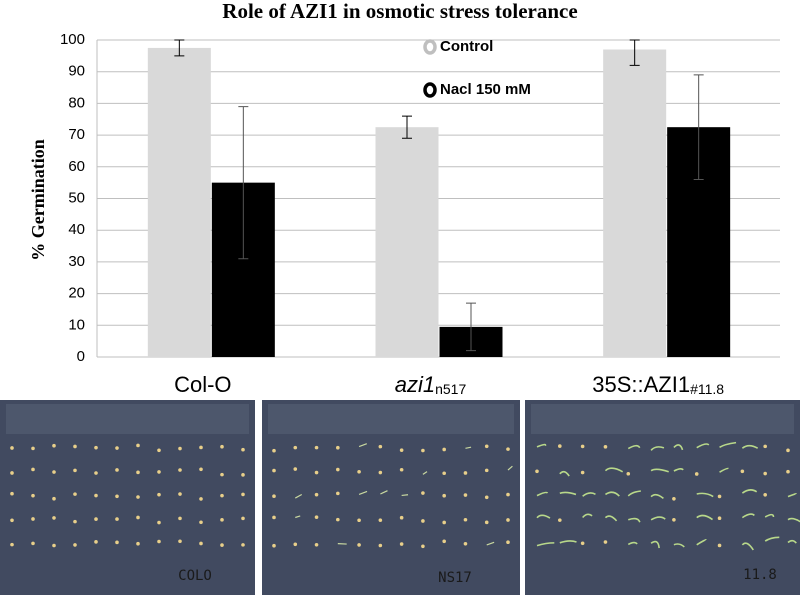  Describe the element at coordinates (76, 261) in the screenshot. I see `y-tick-label: 30` at that location.